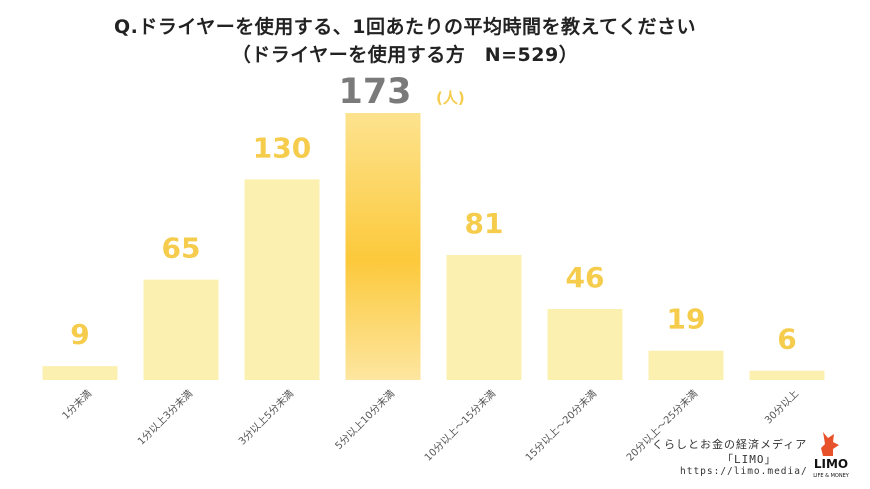  Describe the element at coordinates (404, 27) in the screenshot. I see `chart-title-line1: Q.ドライヤーを使用する、1回あたりの平均時間を教えてください` at that location.